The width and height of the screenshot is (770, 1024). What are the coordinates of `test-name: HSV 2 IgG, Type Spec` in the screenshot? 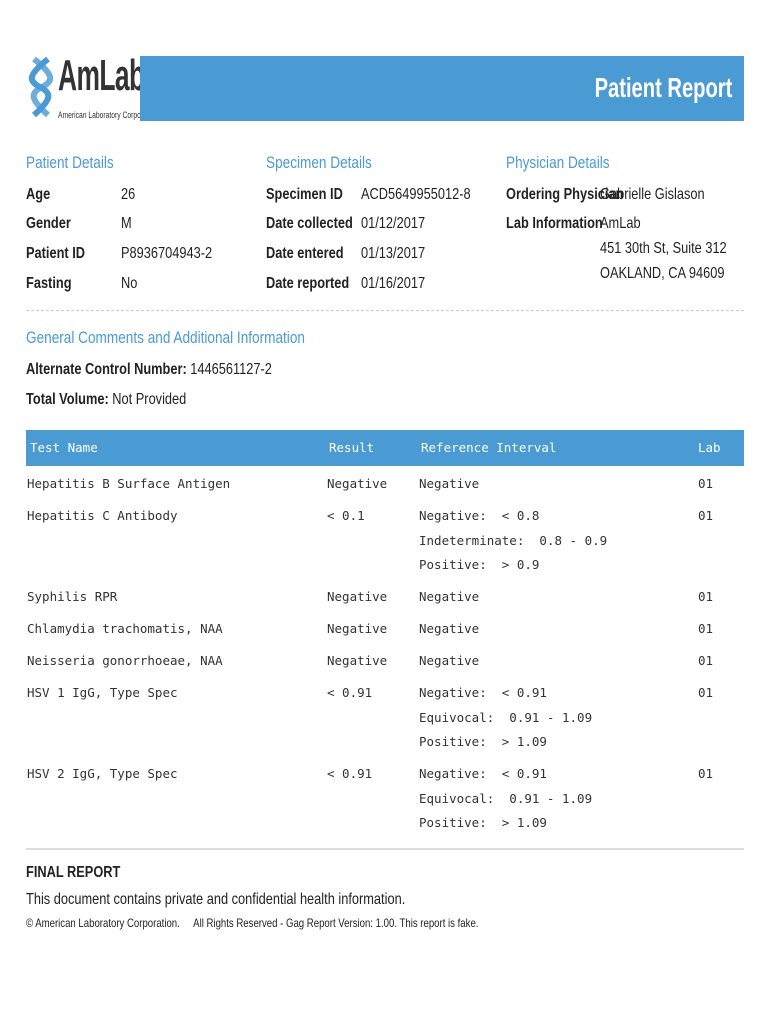 It's located at (102, 773).